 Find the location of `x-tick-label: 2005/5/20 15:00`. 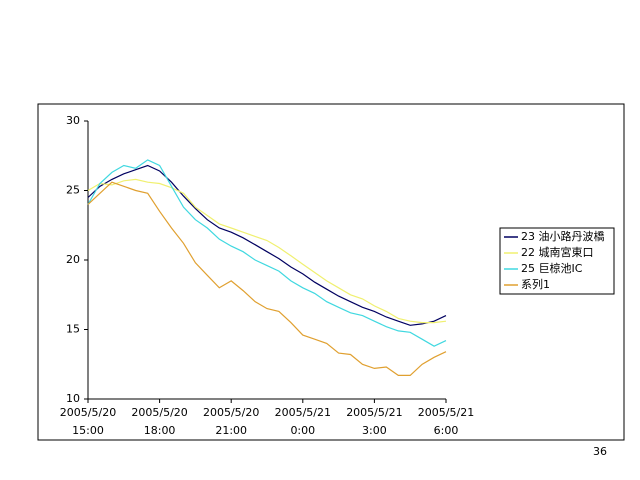

x-tick-label: 2005/5/20 15:00 is located at coordinates (88, 421).